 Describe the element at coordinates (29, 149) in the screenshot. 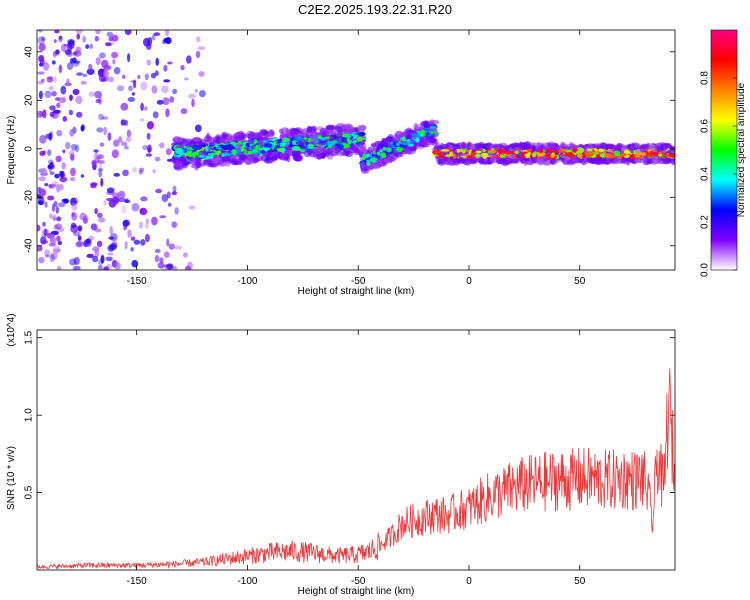

I see `top-y-tick-label: 0` at that location.